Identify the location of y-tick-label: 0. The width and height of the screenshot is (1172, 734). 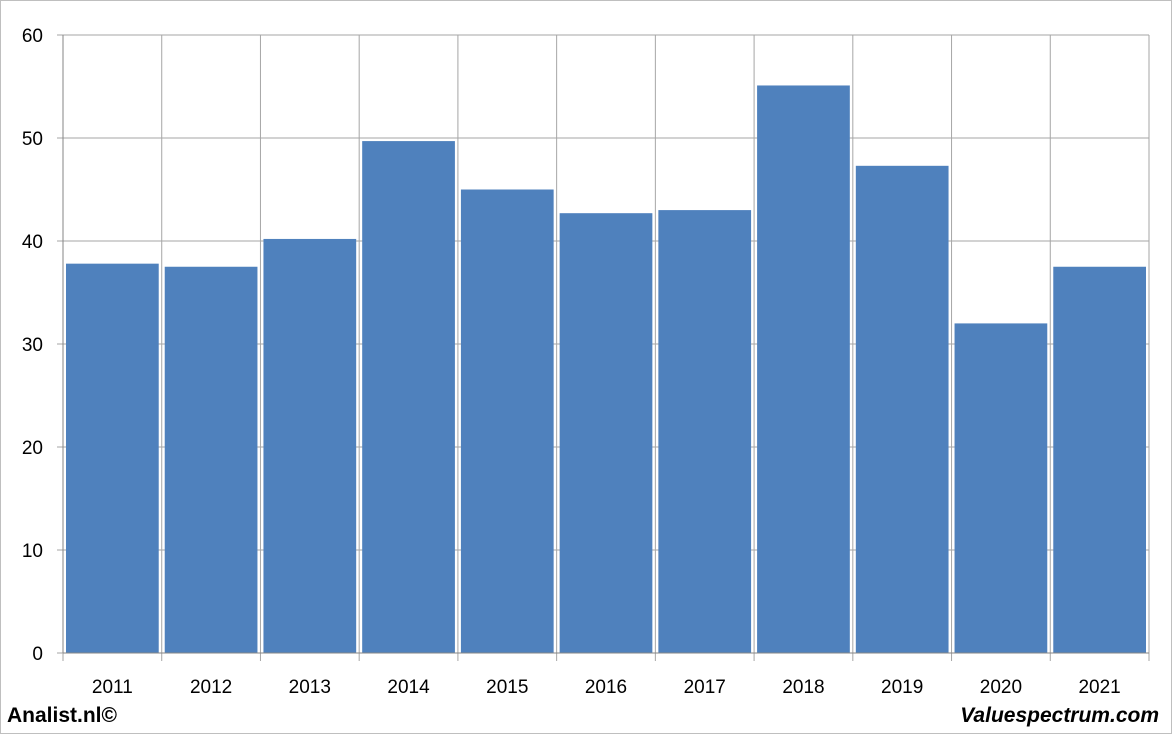
(37, 654).